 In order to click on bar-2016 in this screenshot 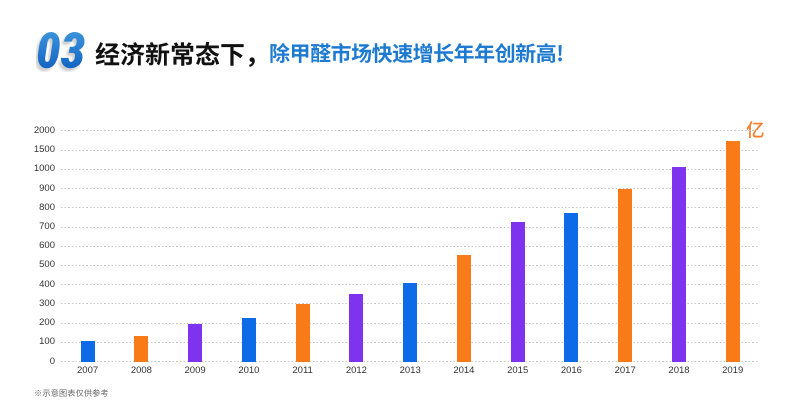, I will do `click(571, 287)`.